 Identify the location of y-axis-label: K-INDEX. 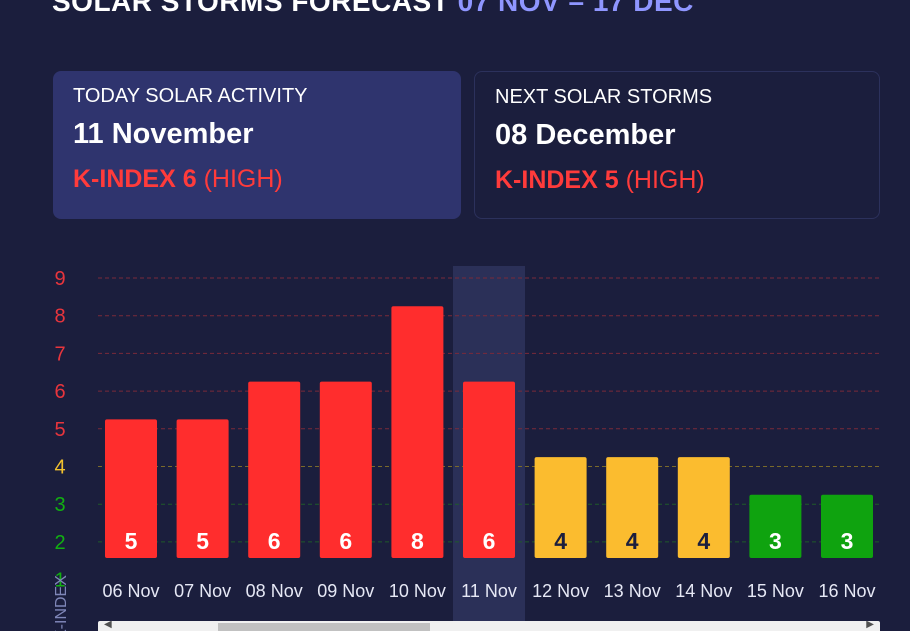
(61, 603).